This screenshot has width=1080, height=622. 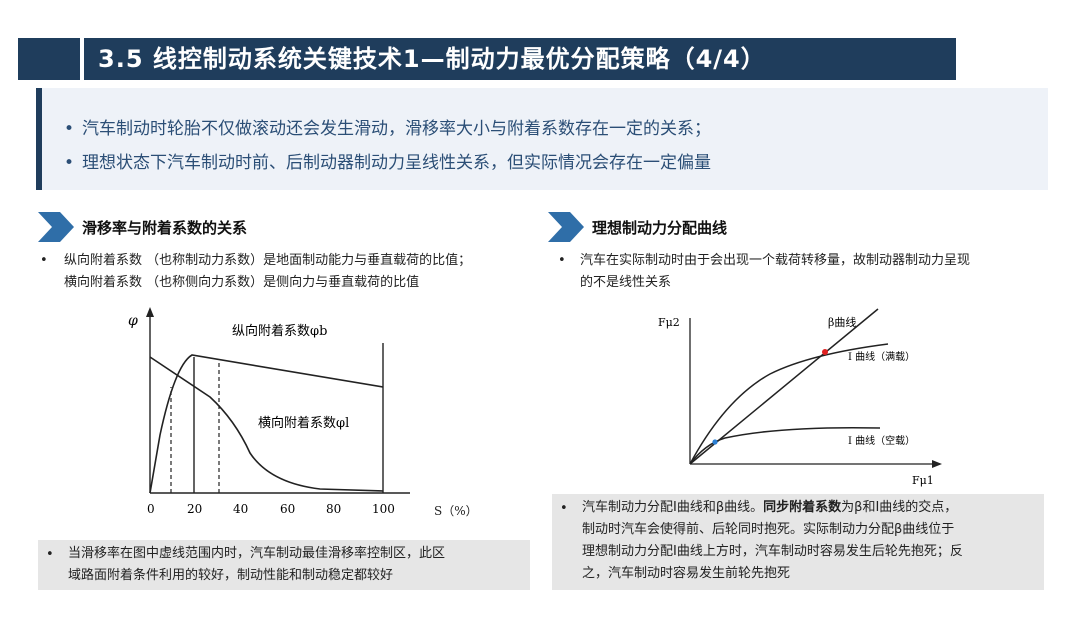 What do you see at coordinates (673, 507) in the screenshot?
I see `right-note-text: 汽车制动力分配I曲线和β曲线。` at bounding box center [673, 507].